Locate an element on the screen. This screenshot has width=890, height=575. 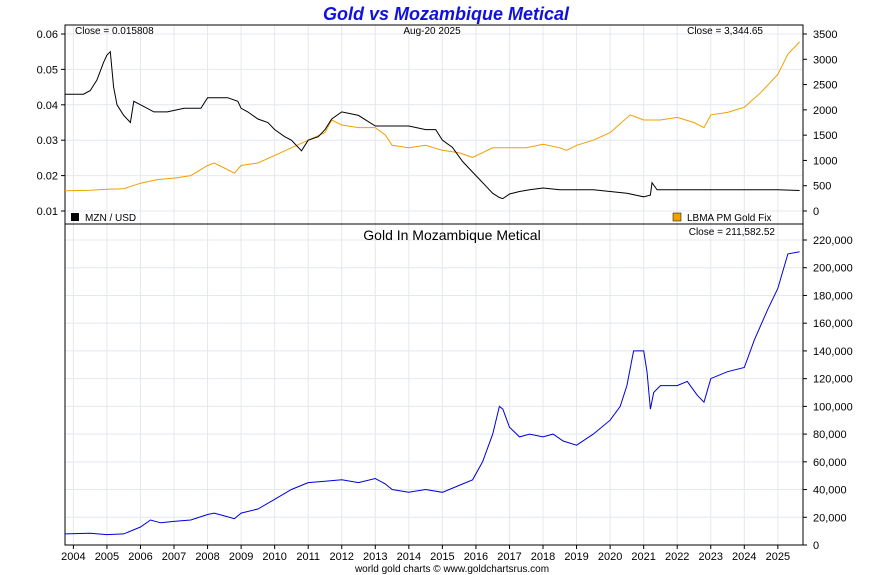
x-tick-label: 2008 is located at coordinates (207, 557).